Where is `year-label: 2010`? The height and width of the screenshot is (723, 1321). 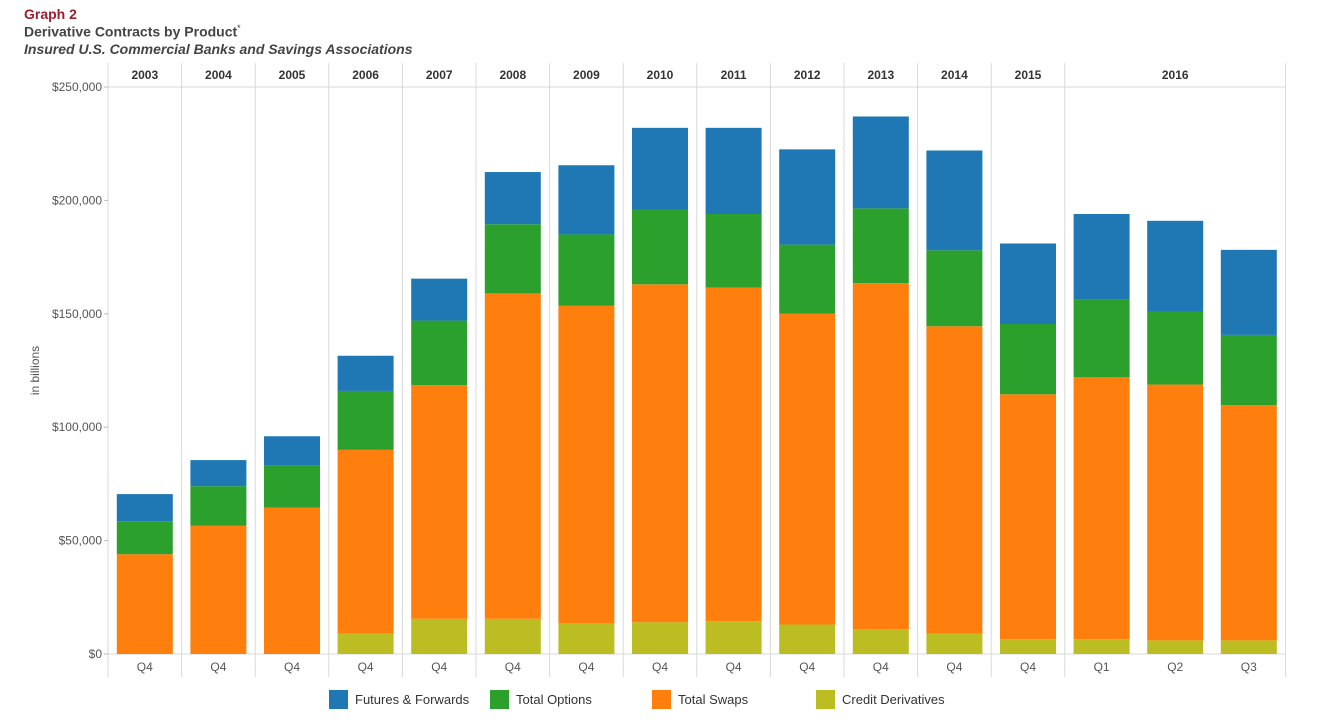
year-label: 2010 is located at coordinates (660, 75).